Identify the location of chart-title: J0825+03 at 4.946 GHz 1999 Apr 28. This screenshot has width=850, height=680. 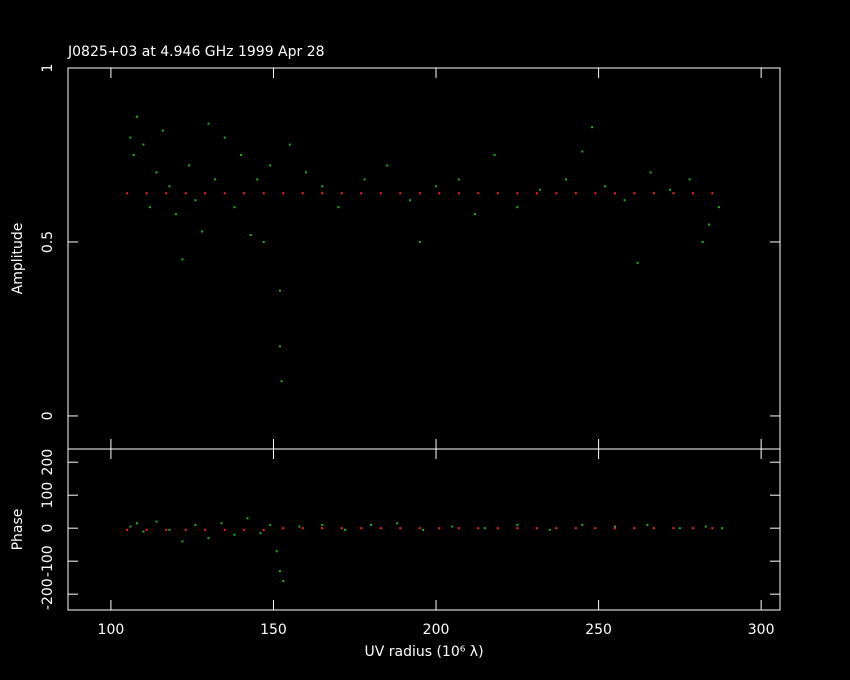
(196, 52).